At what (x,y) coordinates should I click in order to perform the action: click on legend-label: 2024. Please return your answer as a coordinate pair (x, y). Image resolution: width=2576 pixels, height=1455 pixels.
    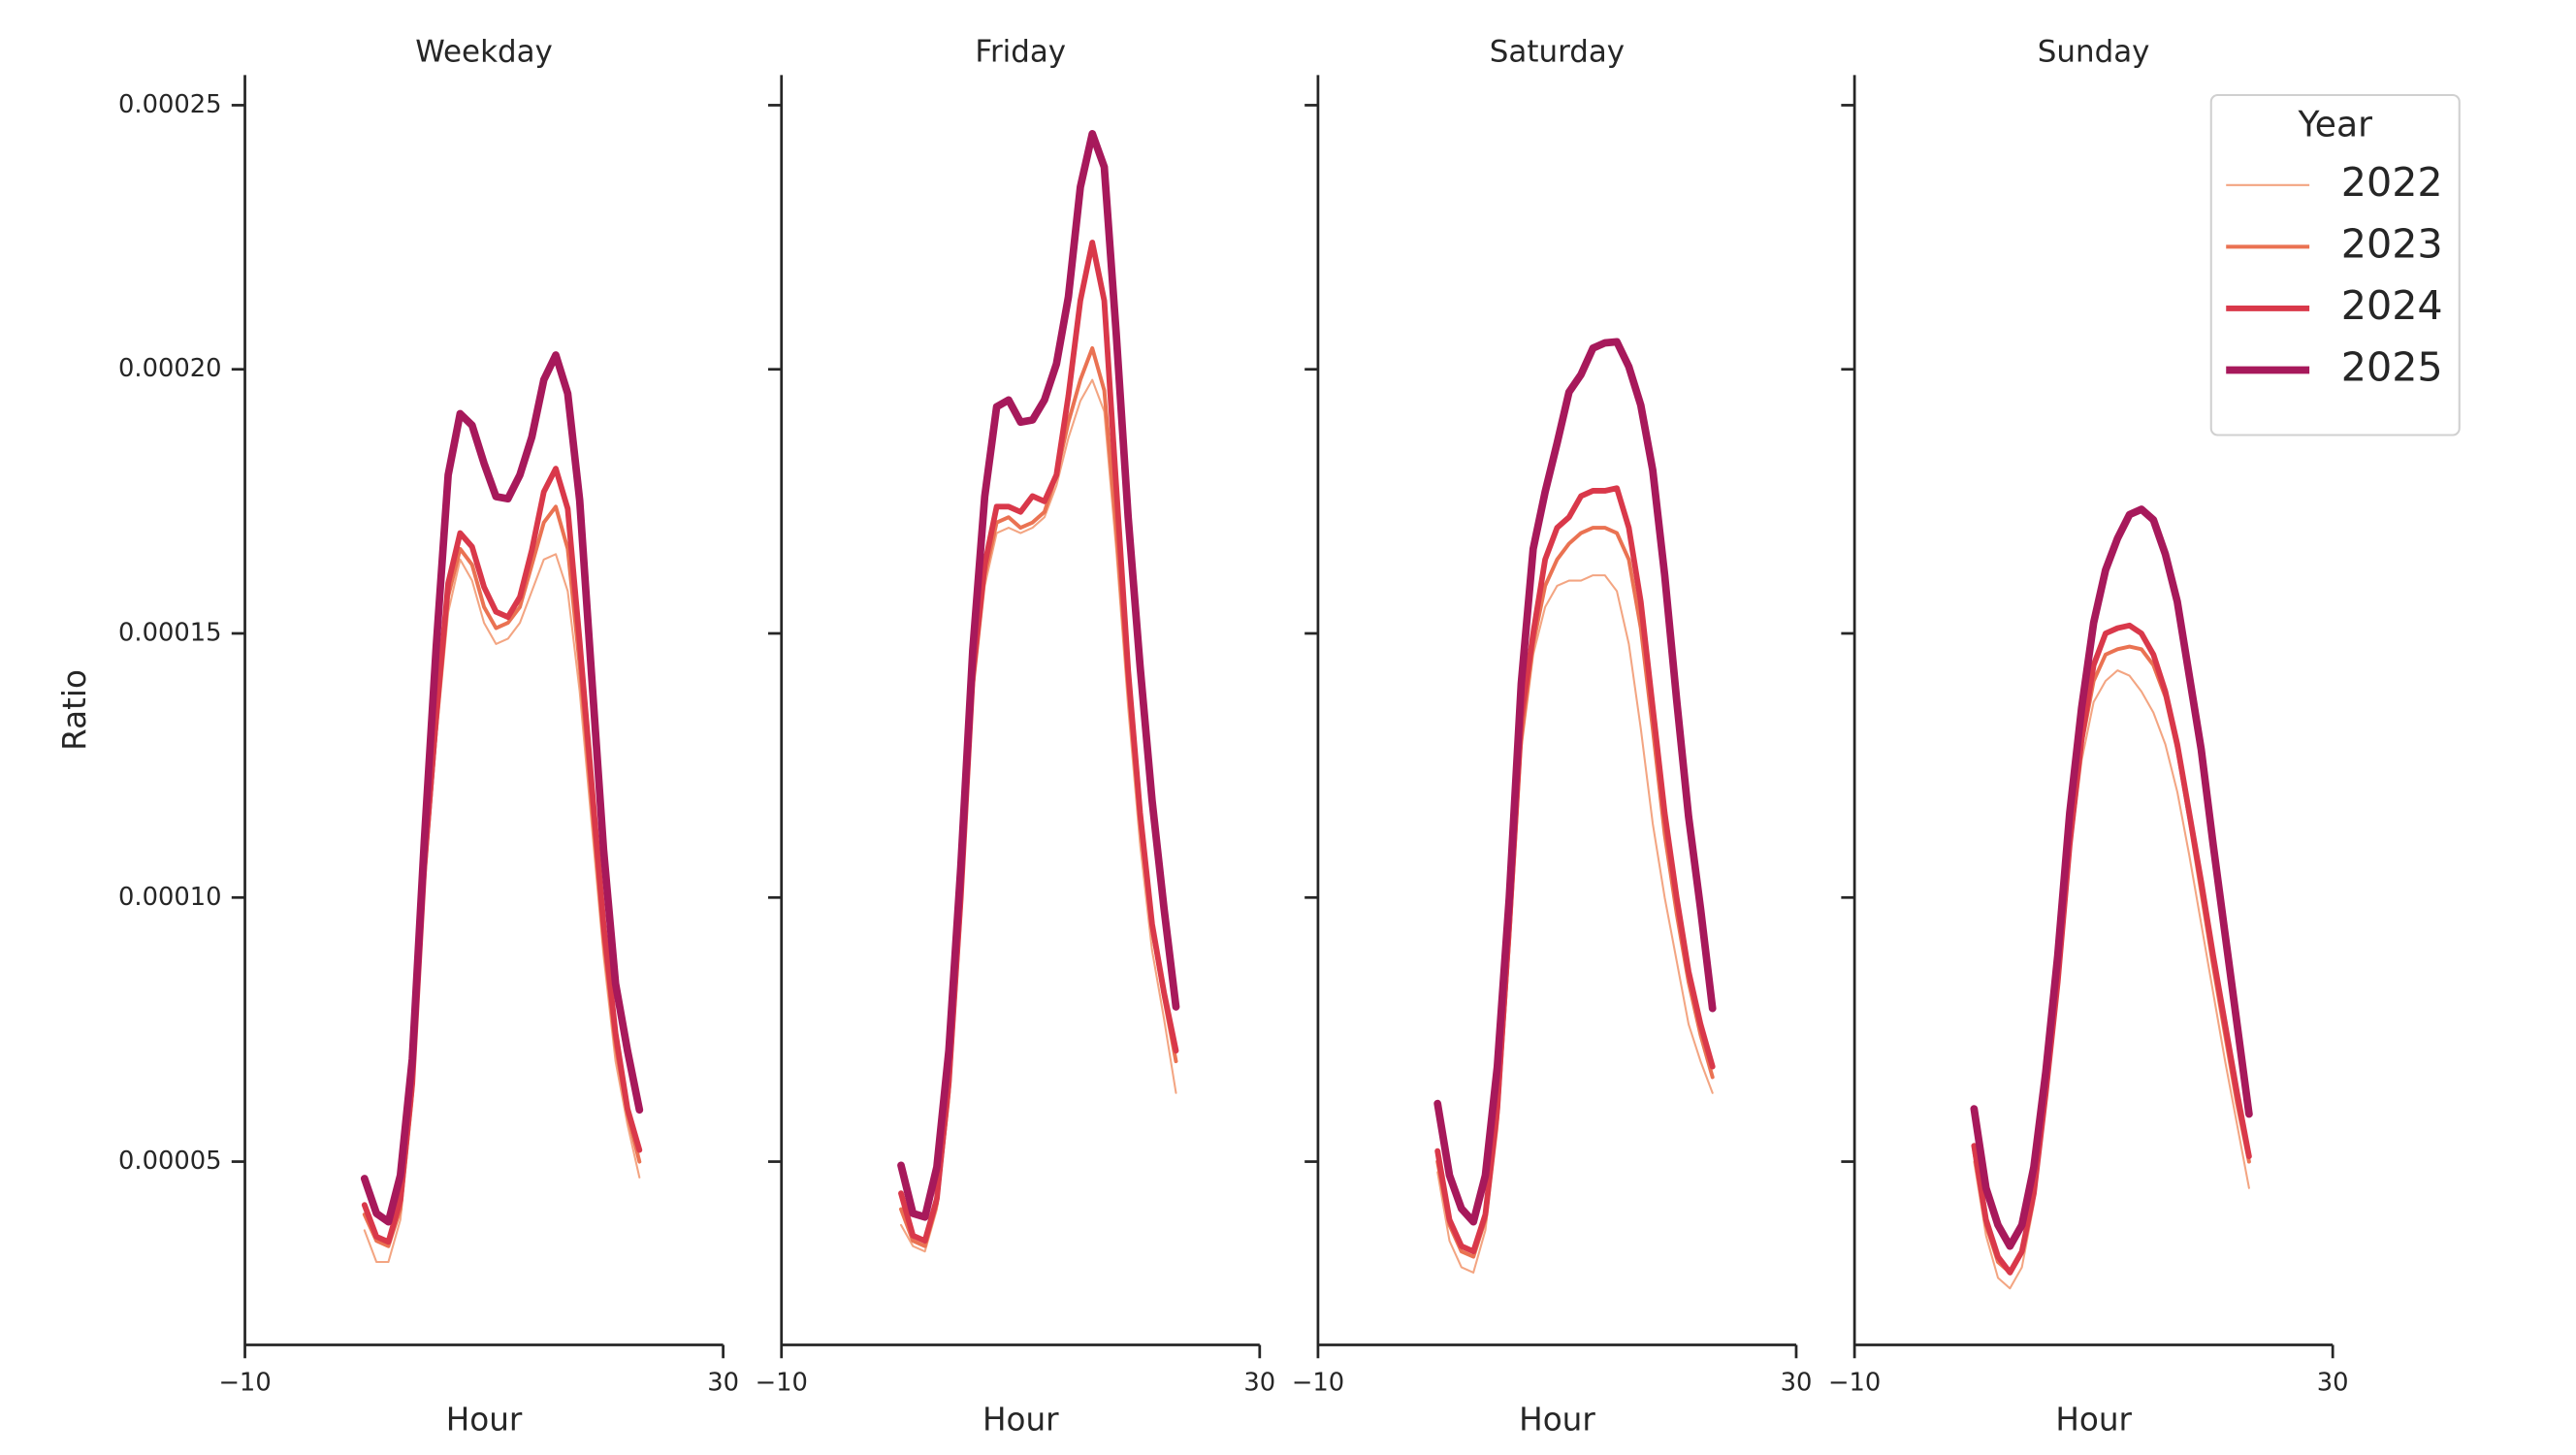
    Looking at the image, I should click on (2392, 305).